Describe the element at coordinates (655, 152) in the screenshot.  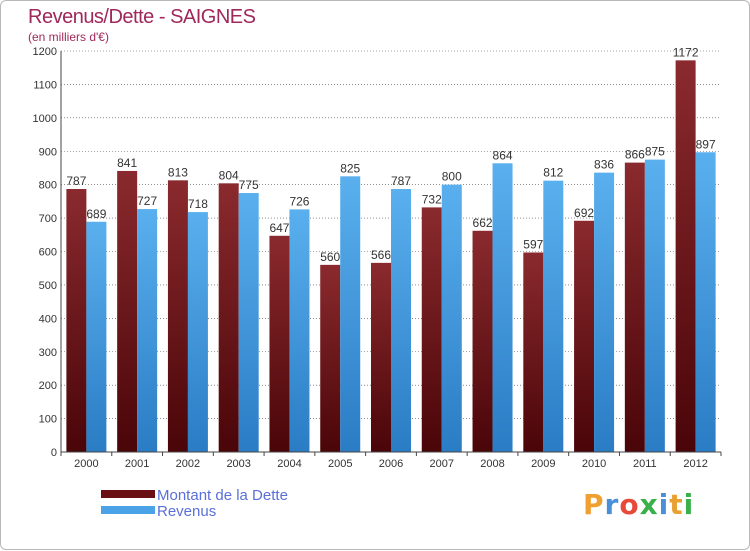
I see `data-label-revenue: 875` at that location.